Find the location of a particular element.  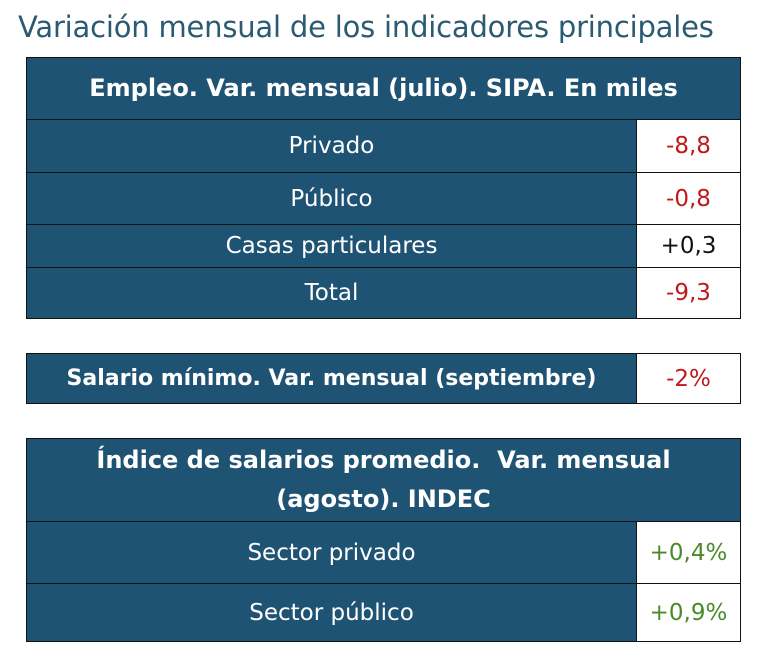

indice-salarios-header-line2: (agosto). INDEC is located at coordinates (383, 499).